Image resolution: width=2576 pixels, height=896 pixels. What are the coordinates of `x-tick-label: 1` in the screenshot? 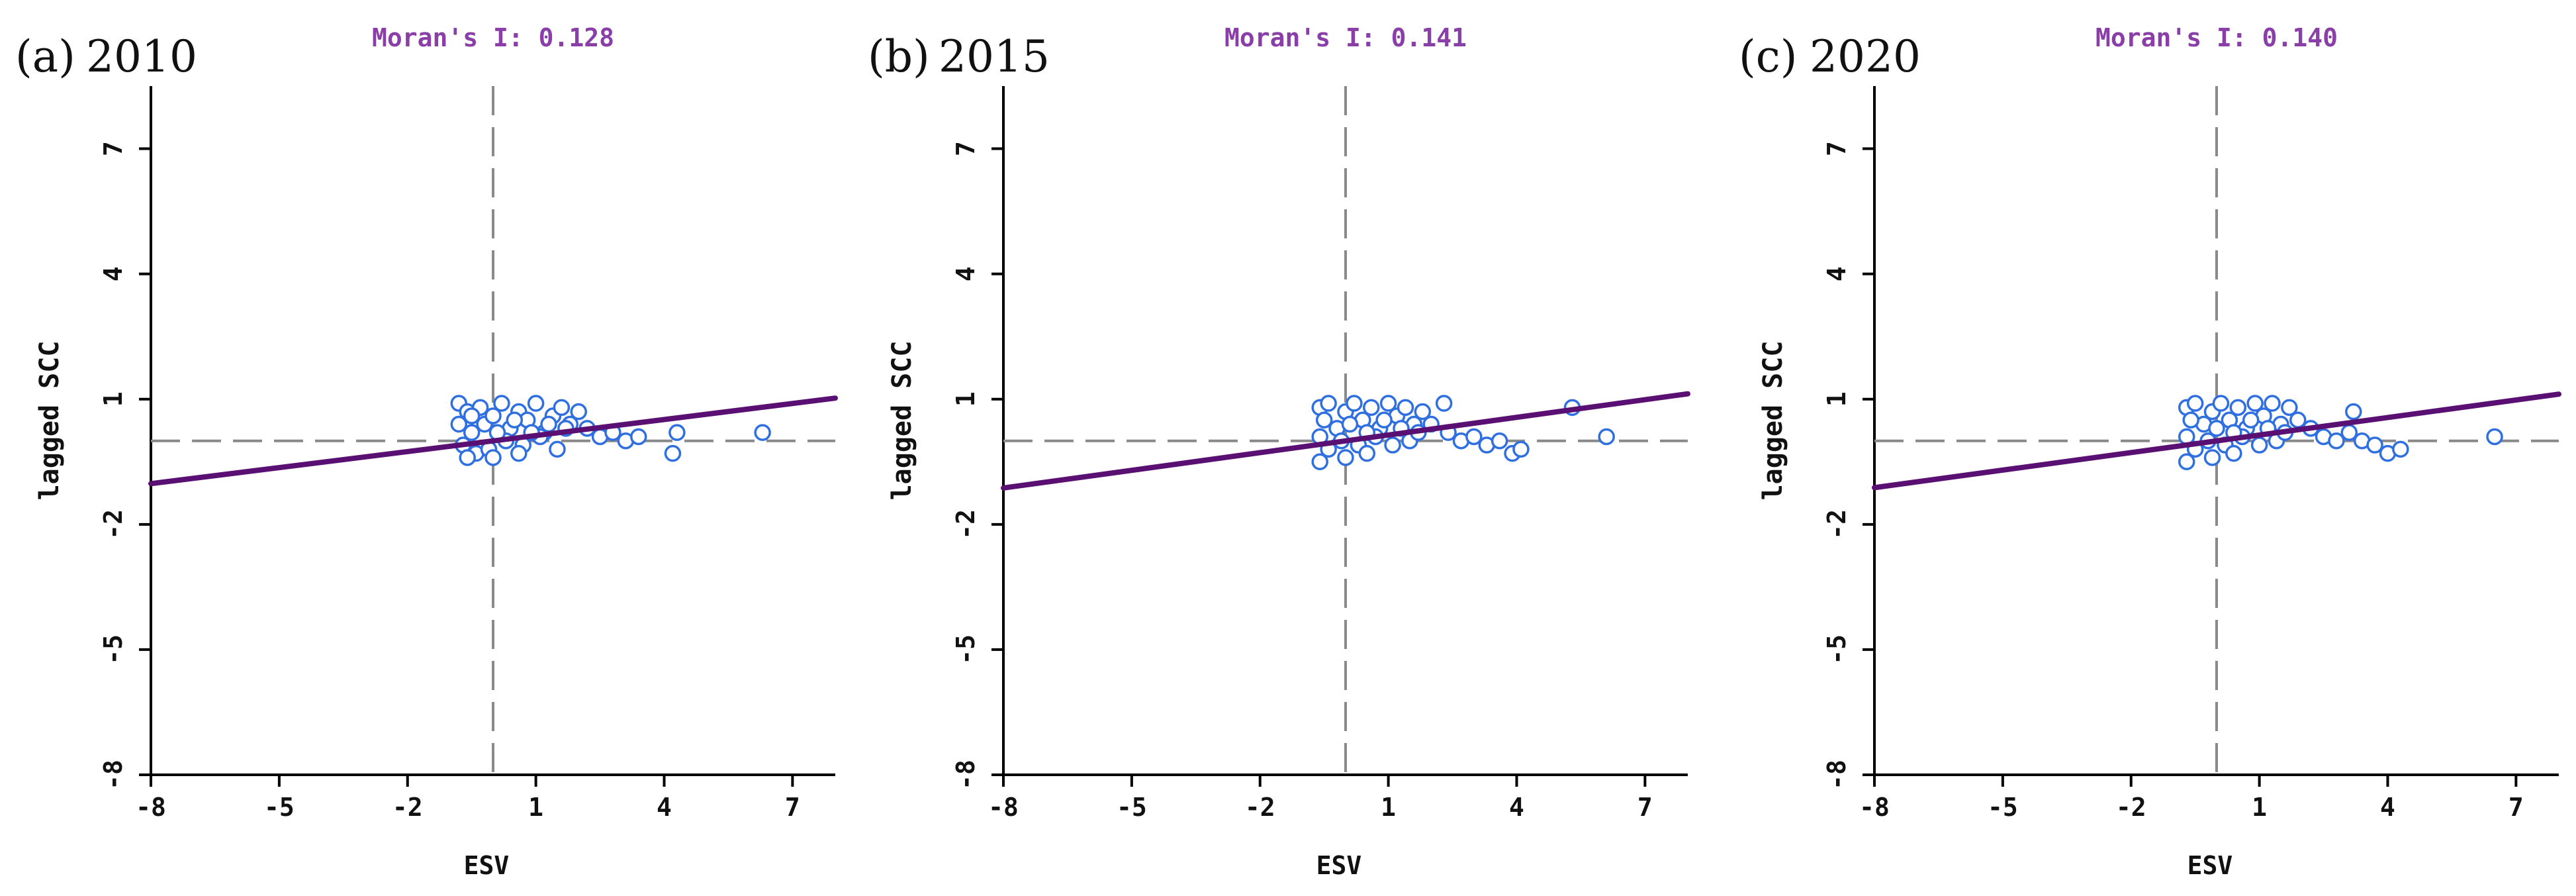 It's located at (2259, 807).